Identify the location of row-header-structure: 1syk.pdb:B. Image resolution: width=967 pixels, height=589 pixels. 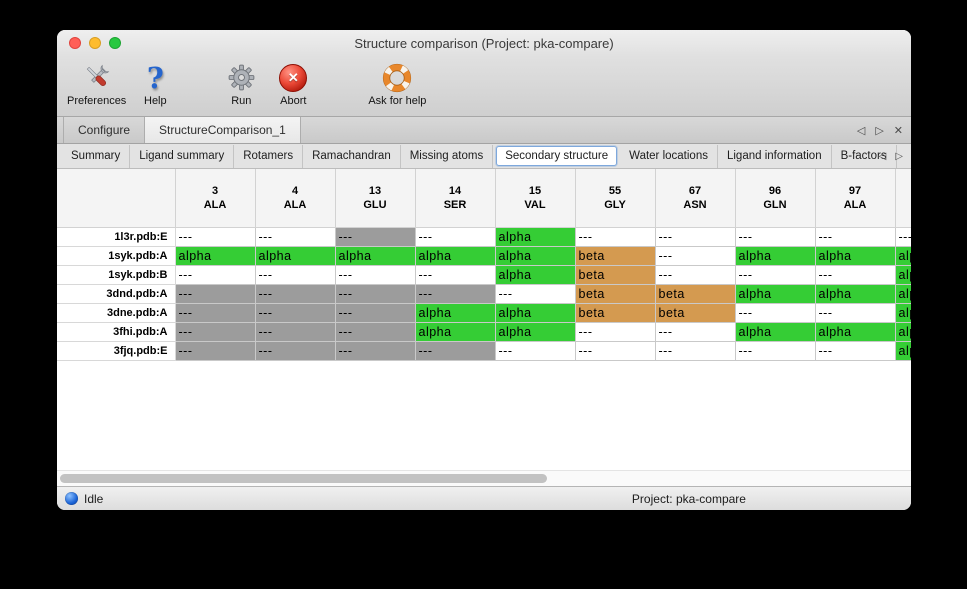
(116, 274).